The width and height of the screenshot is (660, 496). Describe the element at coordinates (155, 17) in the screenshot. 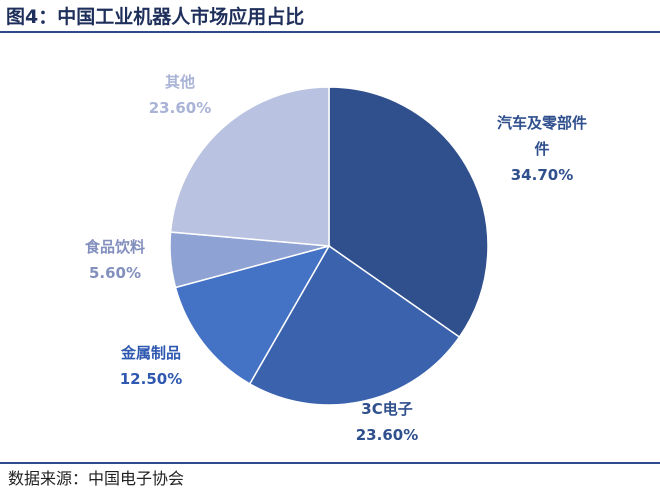

I see `figure-title: 图4：中国工业机器人市场应用占比` at that location.